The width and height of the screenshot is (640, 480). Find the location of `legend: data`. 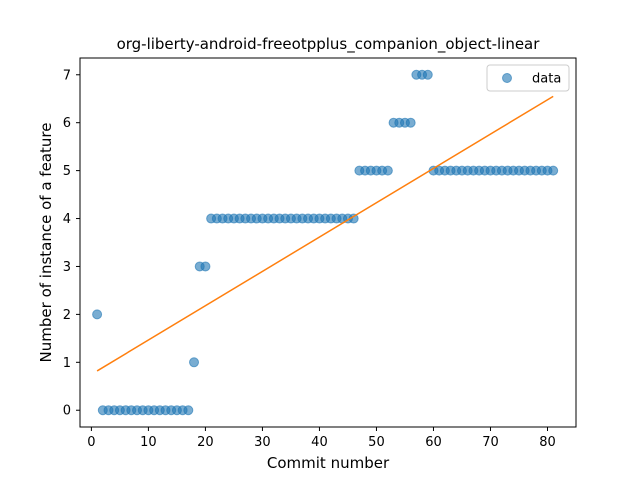

legend: data is located at coordinates (528, 78).